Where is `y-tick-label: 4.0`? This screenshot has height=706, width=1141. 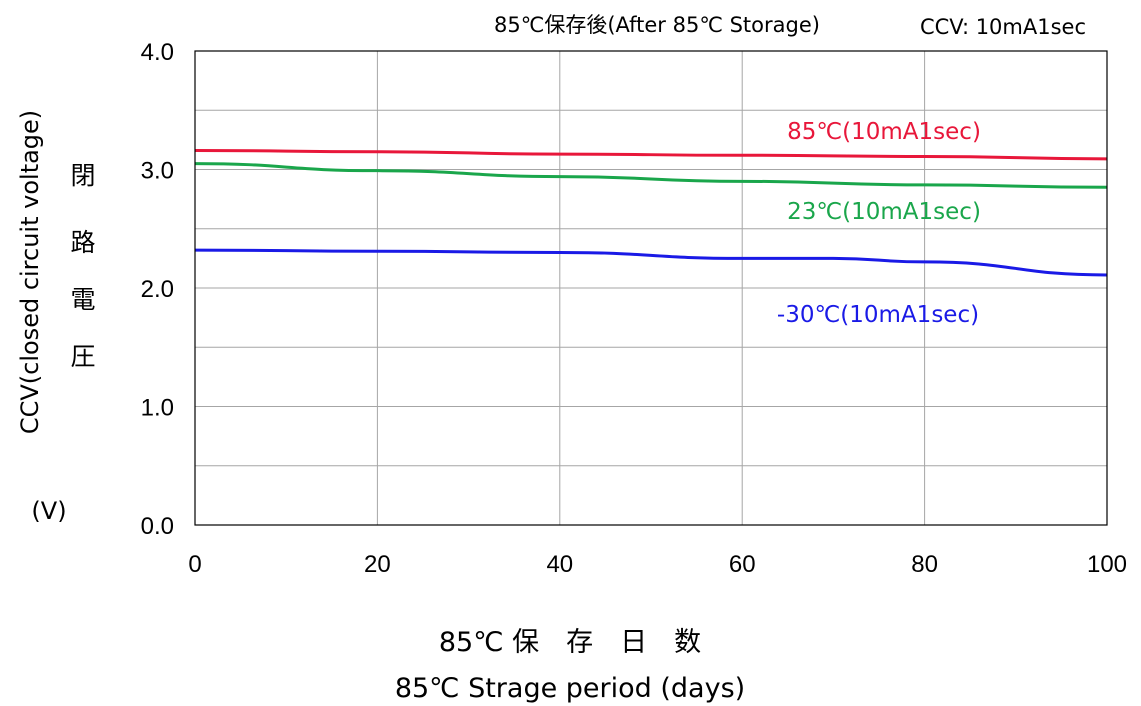 y-tick-label: 4.0 is located at coordinates (157, 52).